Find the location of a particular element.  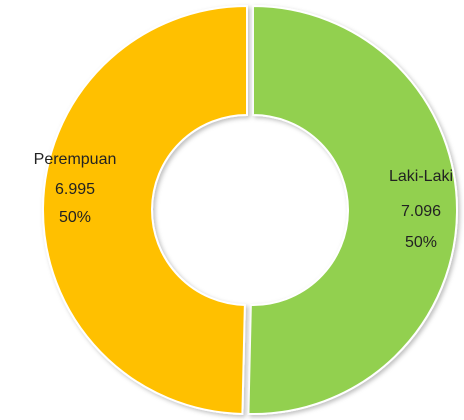

value-label: 7.096 is located at coordinates (421, 211).